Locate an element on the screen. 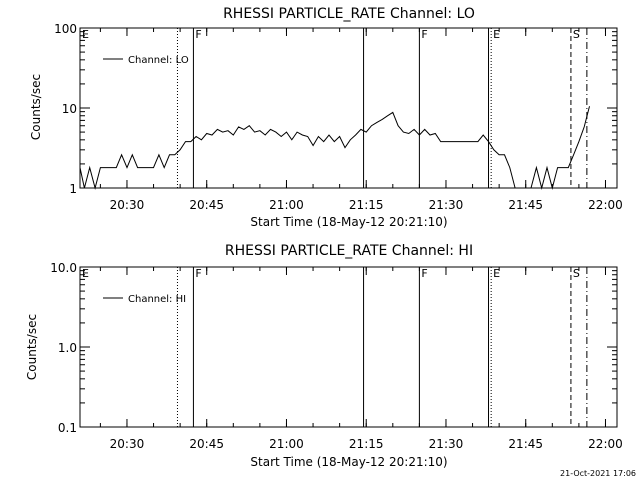  lo-series-layer is located at coordinates (334, 148).